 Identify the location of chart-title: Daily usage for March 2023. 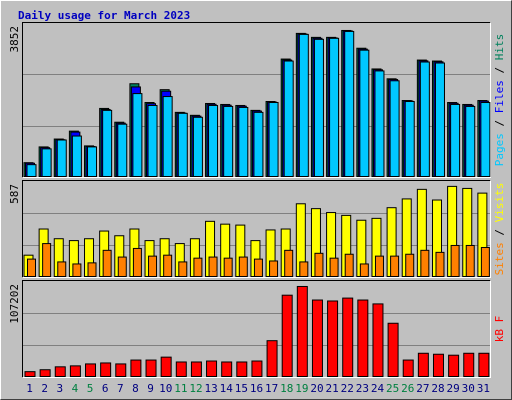
(104, 15).